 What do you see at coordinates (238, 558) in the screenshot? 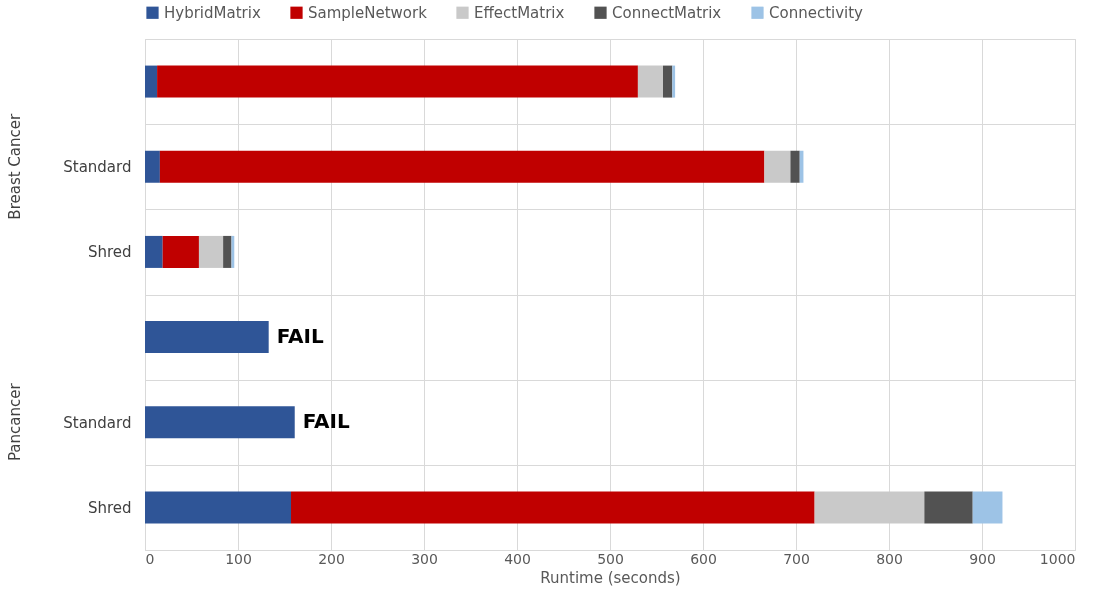
I see `x-tick-label: 100` at bounding box center [238, 558].